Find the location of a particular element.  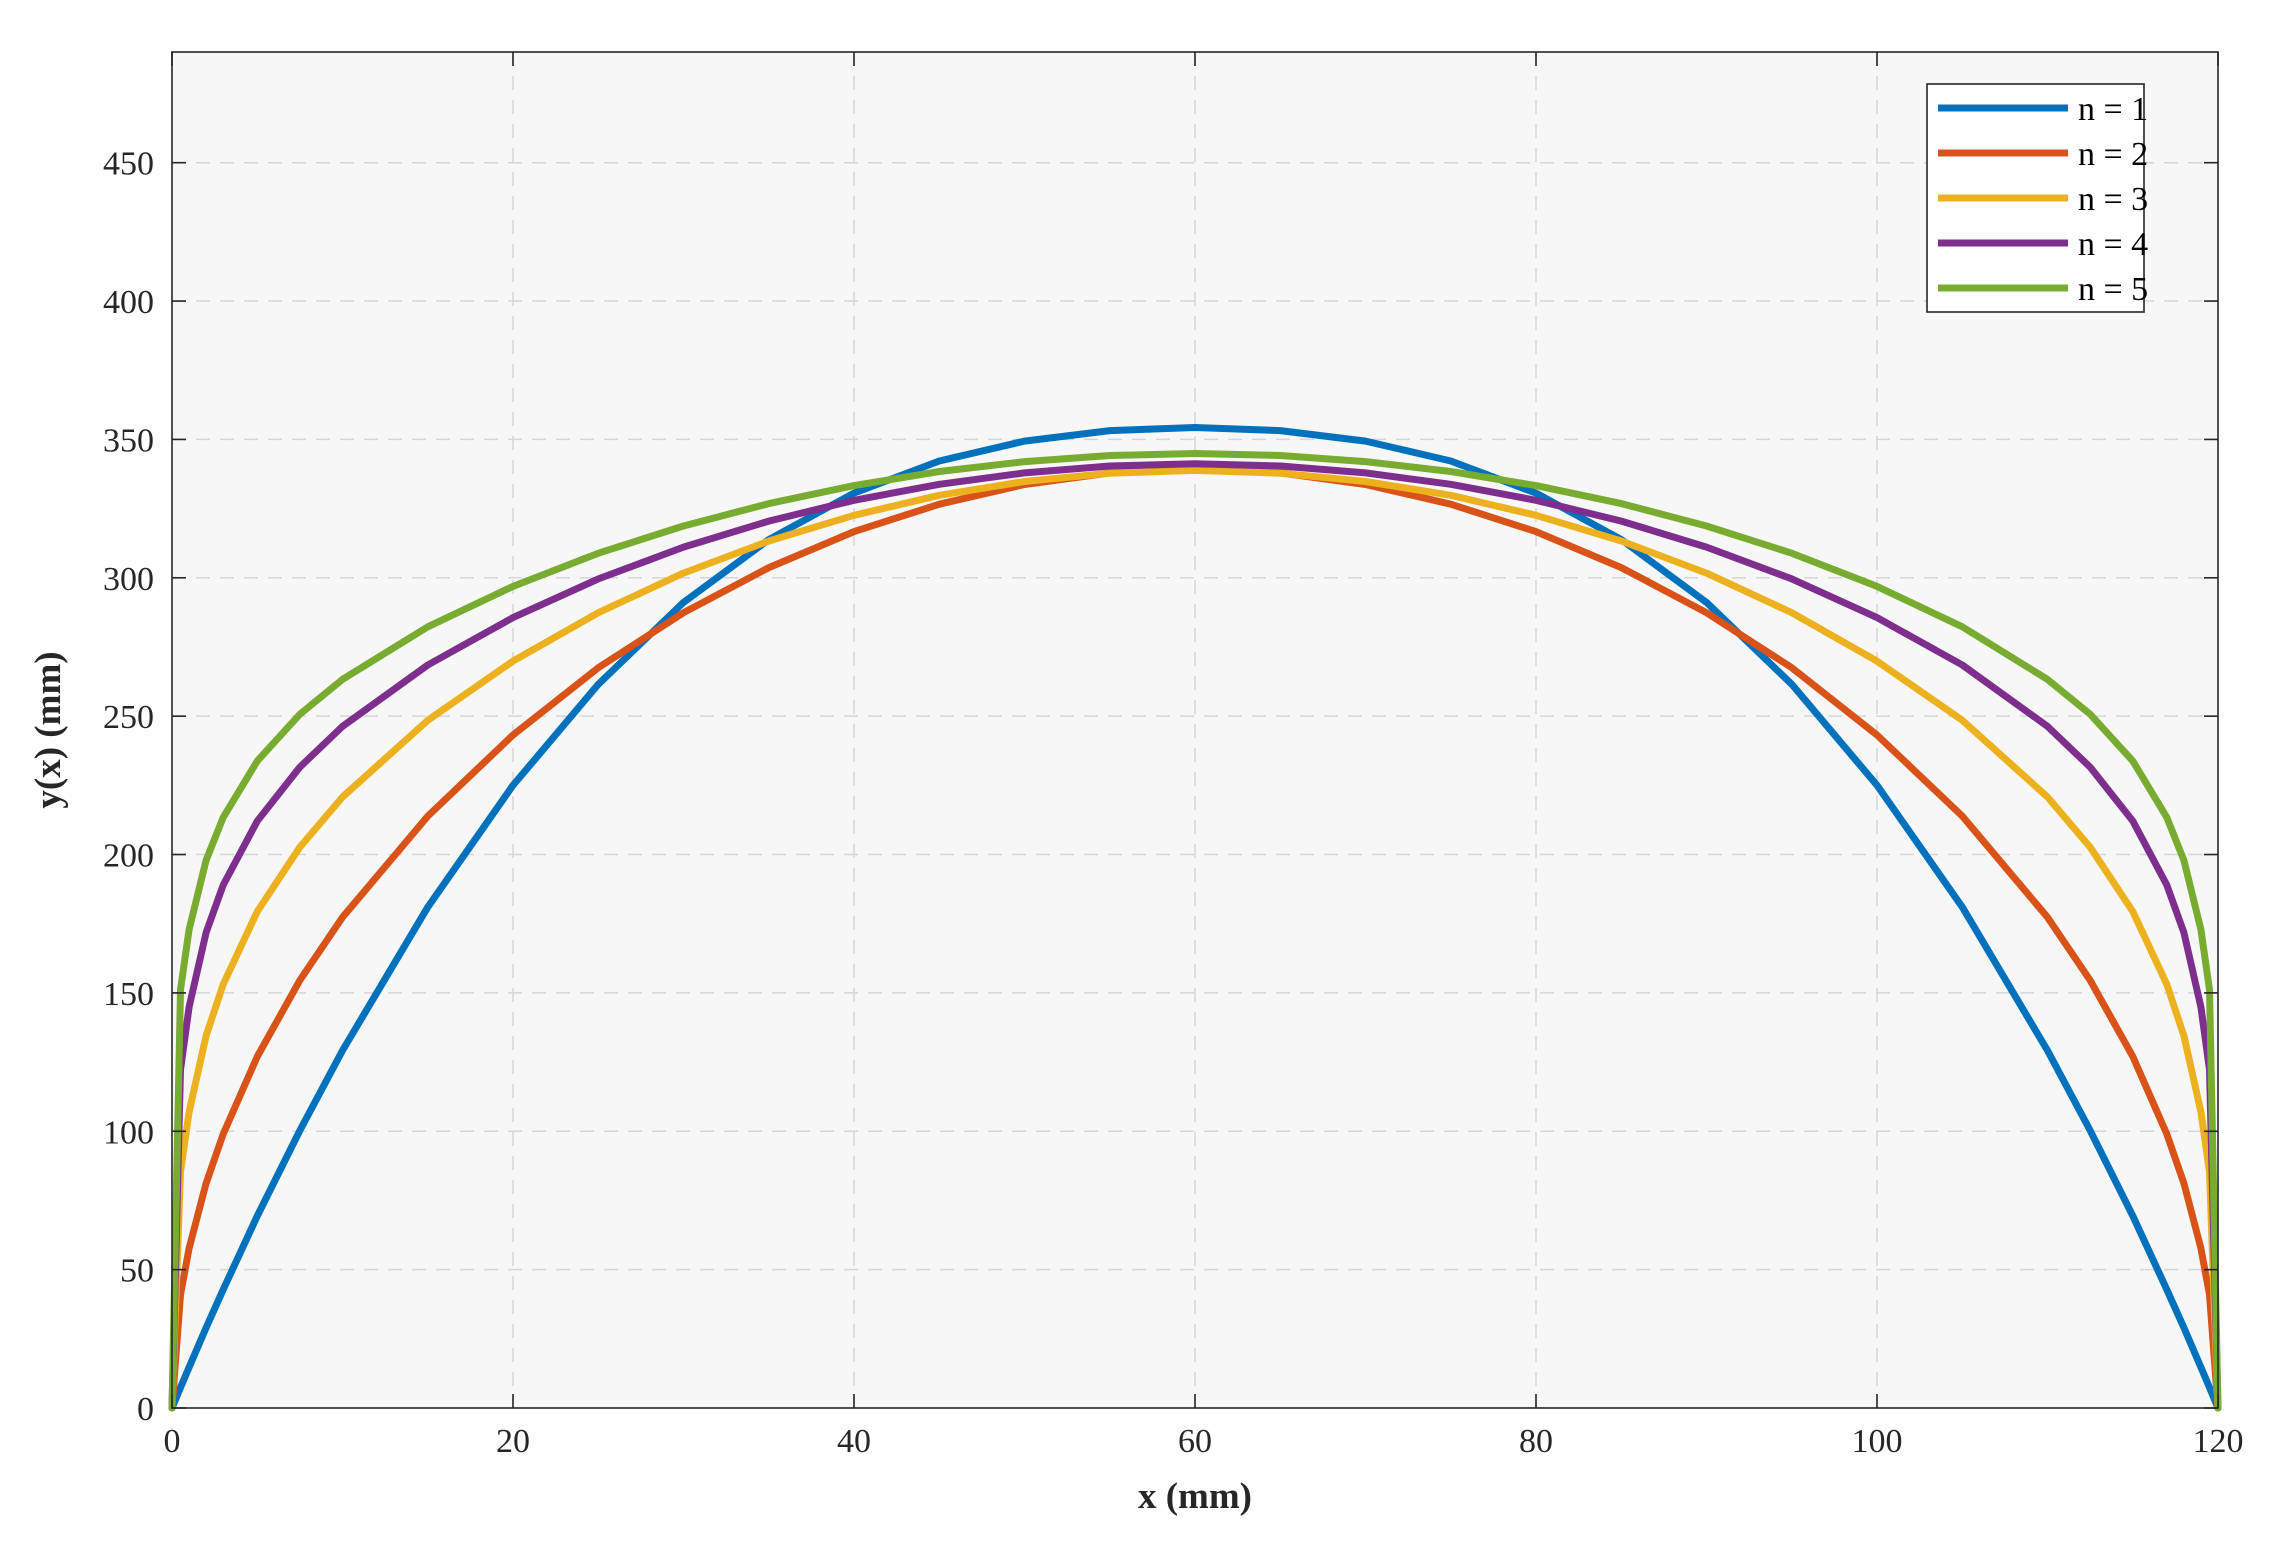

x-axis-title: x (mm) is located at coordinates (1195, 1496).